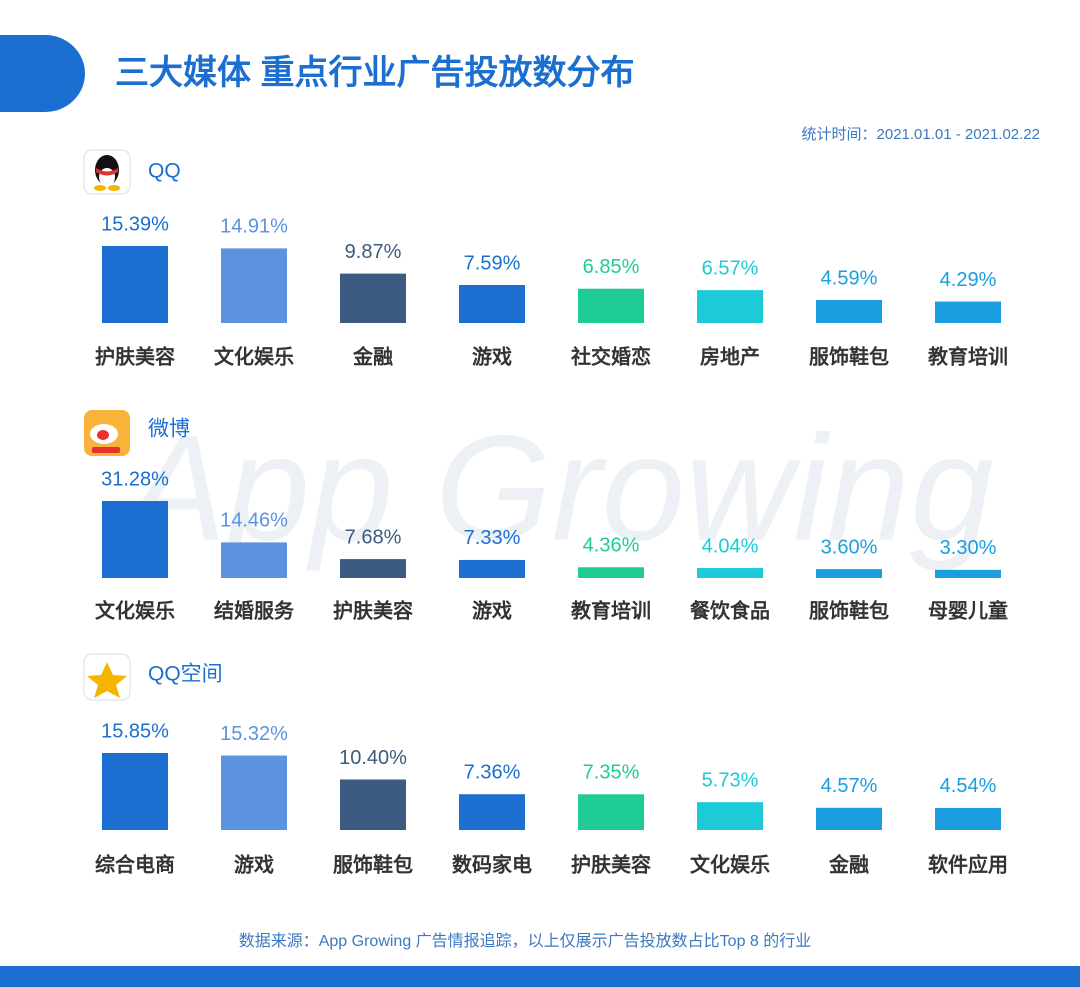  I want to click on value-label: 4.57%, so click(849, 786).